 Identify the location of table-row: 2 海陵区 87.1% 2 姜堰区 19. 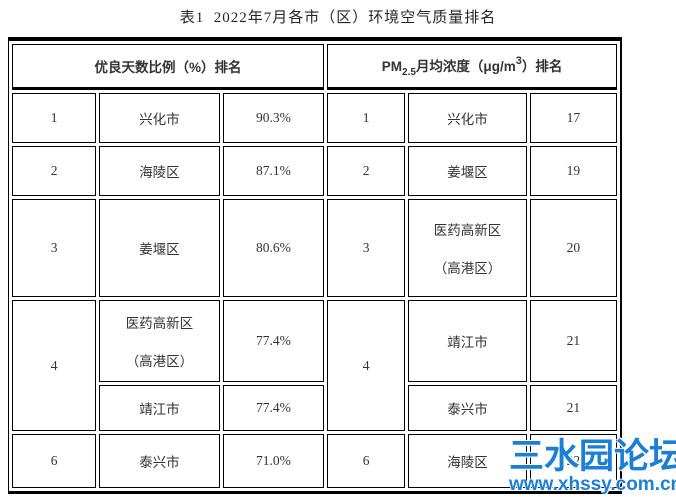
(314, 171).